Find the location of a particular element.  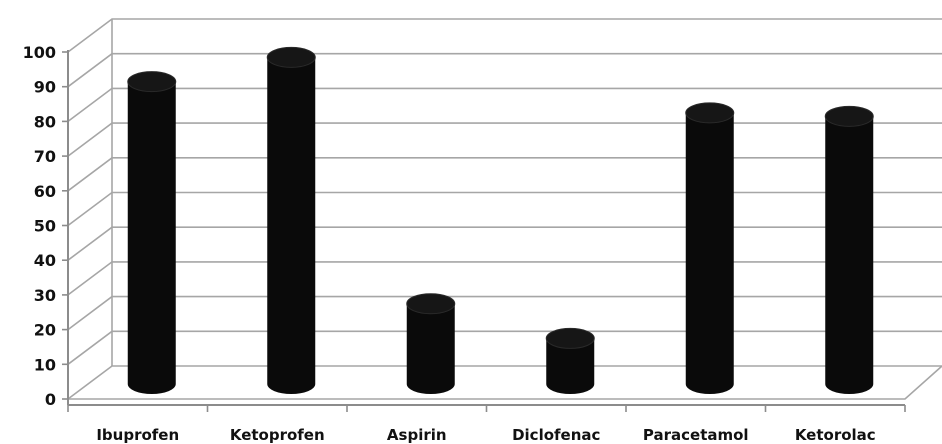

y-tick-label: 40 is located at coordinates (45, 260).